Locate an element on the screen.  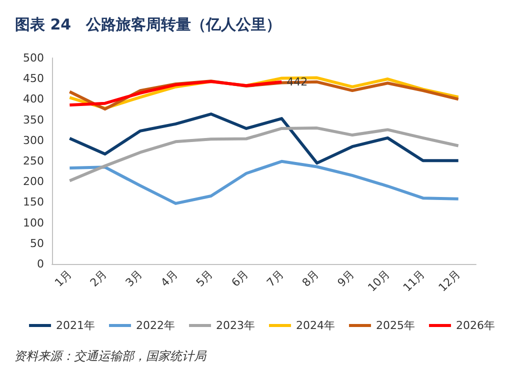
x-tick-label: 5月 is located at coordinates (205, 278).